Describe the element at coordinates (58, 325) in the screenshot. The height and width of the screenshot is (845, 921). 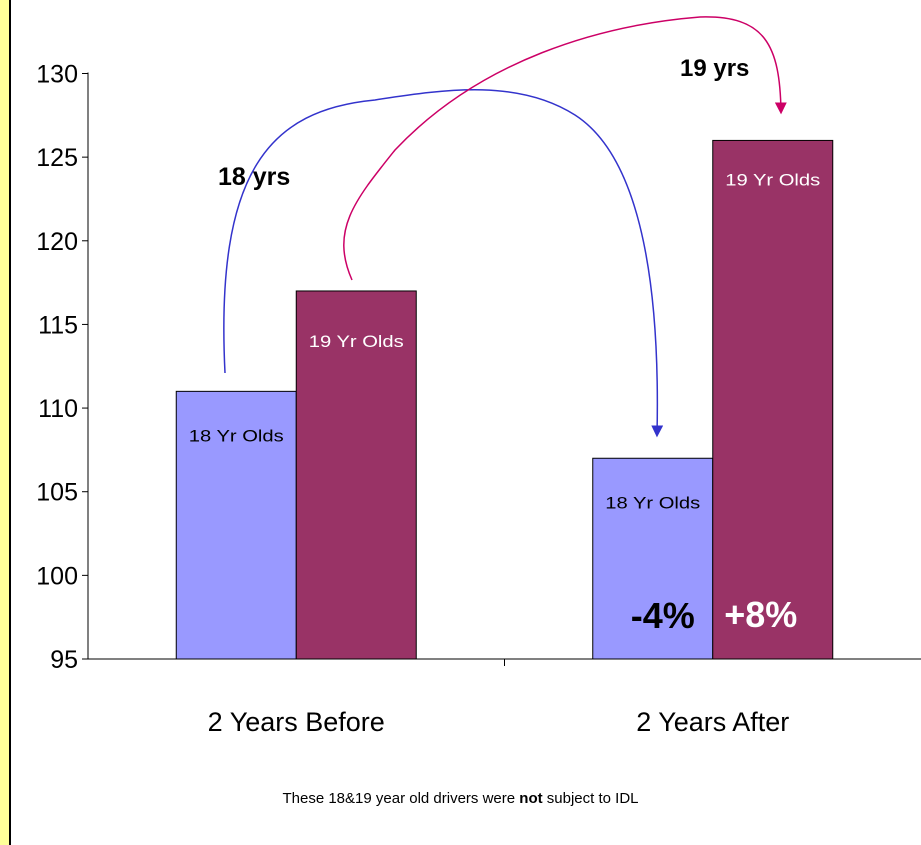
I see `y-tick-label: 115` at that location.